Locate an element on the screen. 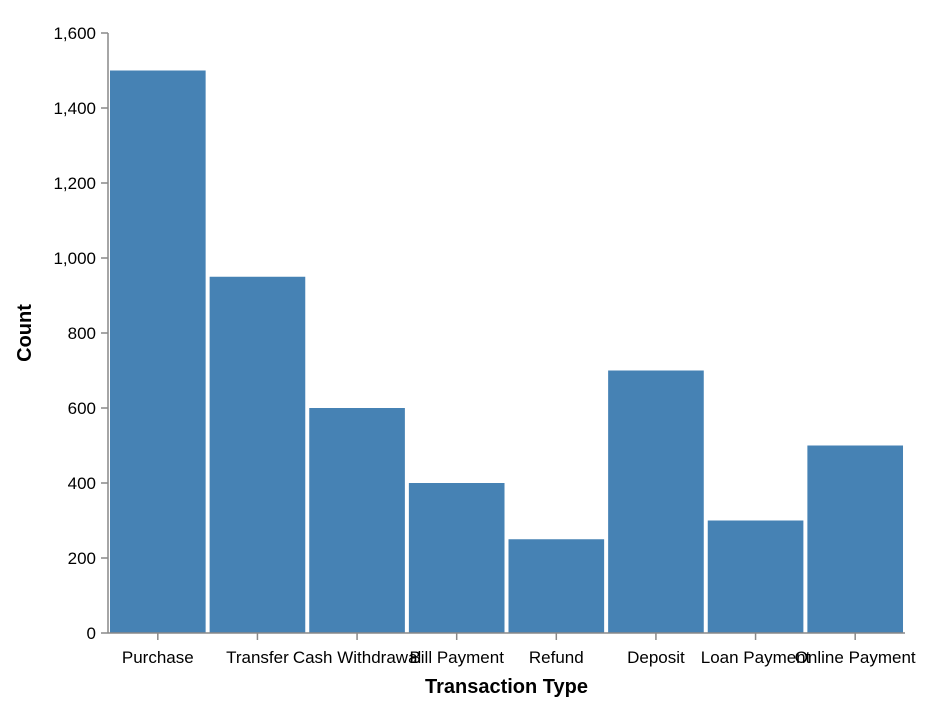 The image size is (930, 706). y-tick-label: 600 is located at coordinates (82, 408).